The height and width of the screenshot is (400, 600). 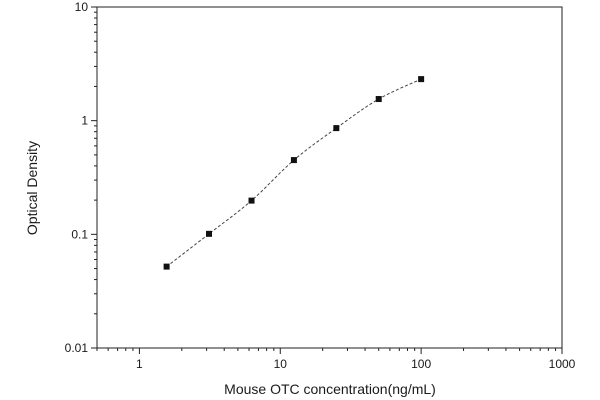 I want to click on x-axis-label: Mouse OTC concentration(ng/mL), so click(x=330, y=389).